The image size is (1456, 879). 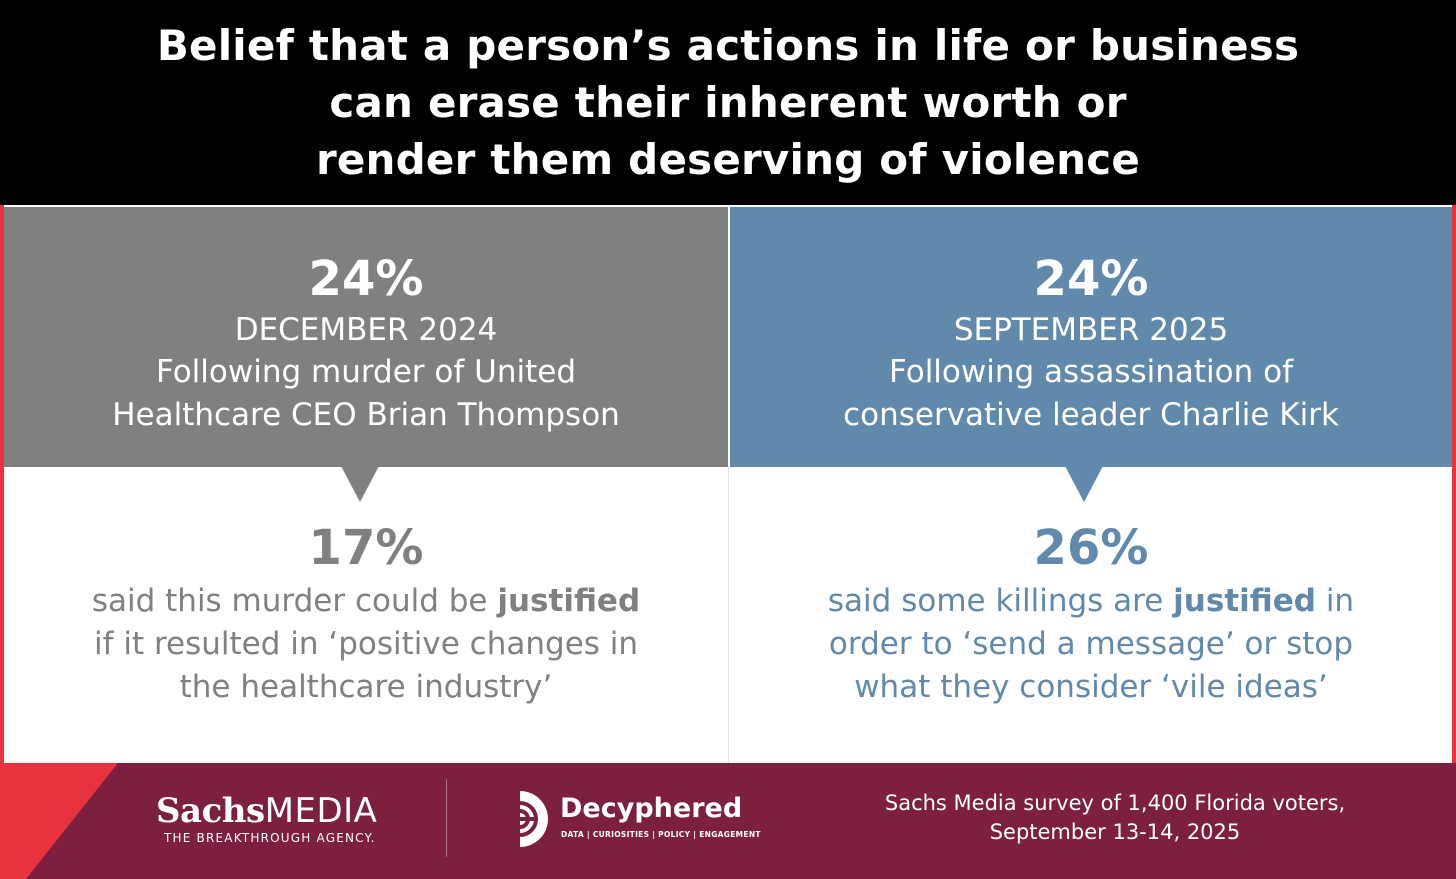 I want to click on sachs-media-tagline: THE BREAKTHROUGH AGENCY., so click(x=270, y=838).